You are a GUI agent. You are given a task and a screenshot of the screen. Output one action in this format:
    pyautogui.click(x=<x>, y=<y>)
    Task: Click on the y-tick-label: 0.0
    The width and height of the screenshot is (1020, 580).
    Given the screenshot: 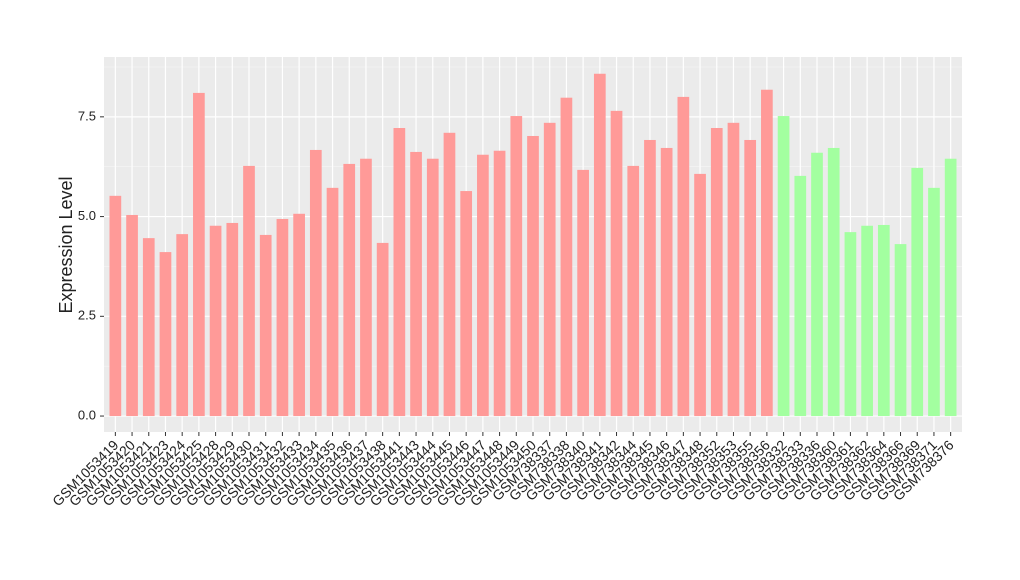 What is the action you would take?
    pyautogui.click(x=87, y=414)
    